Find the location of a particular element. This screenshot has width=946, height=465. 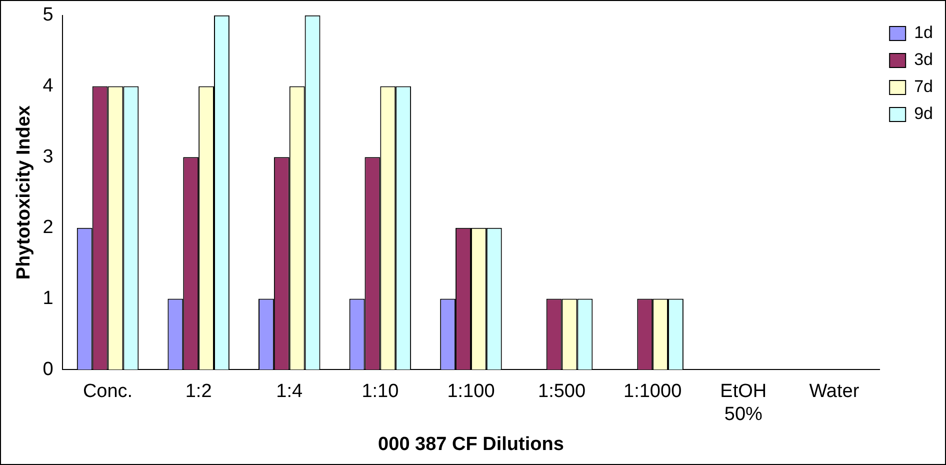

y-axis-title: Phytotoxicity Index is located at coordinates (24, 192).